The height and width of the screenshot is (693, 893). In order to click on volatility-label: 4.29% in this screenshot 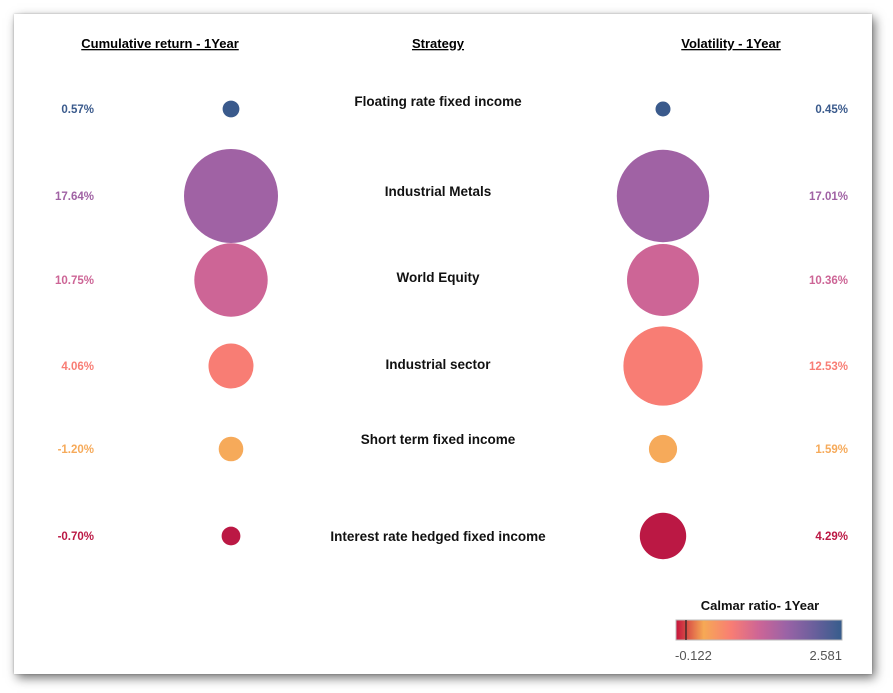, I will do `click(831, 537)`.